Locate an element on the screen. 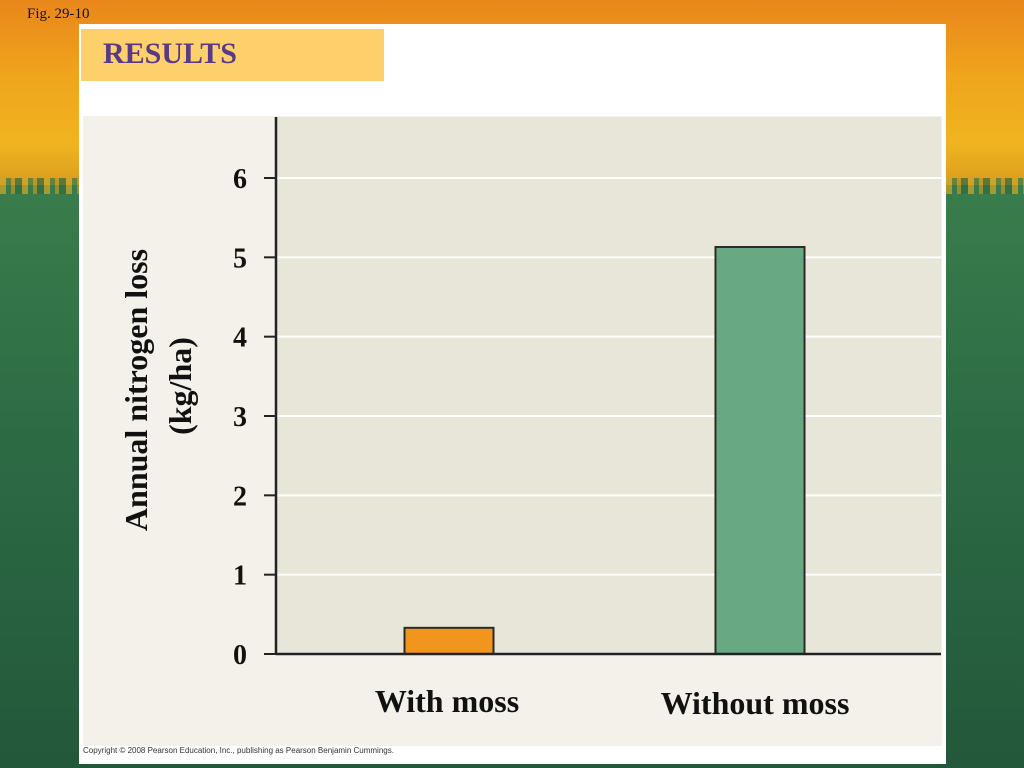 The height and width of the screenshot is (768, 1024). results-heading-box: RESULTS is located at coordinates (232, 55).